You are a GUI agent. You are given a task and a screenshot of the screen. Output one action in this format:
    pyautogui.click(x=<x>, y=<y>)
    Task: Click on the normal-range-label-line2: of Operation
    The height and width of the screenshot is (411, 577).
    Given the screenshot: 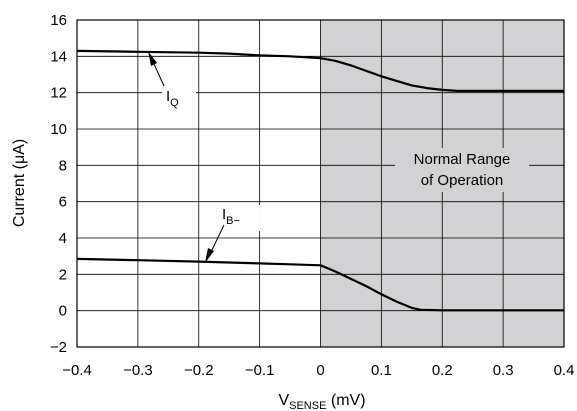 What is the action you would take?
    pyautogui.click(x=462, y=180)
    